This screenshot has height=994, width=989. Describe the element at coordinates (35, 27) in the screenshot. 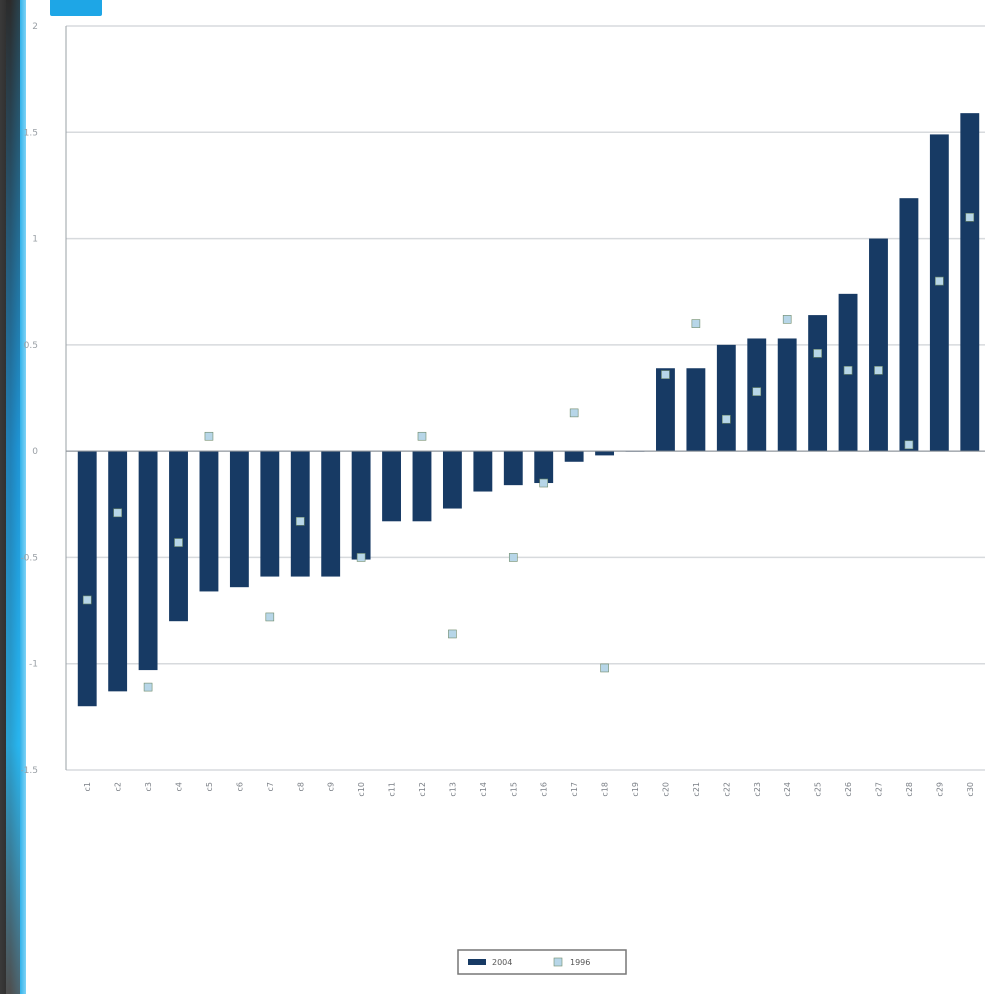

I see `y-tick-label: 2` at that location.